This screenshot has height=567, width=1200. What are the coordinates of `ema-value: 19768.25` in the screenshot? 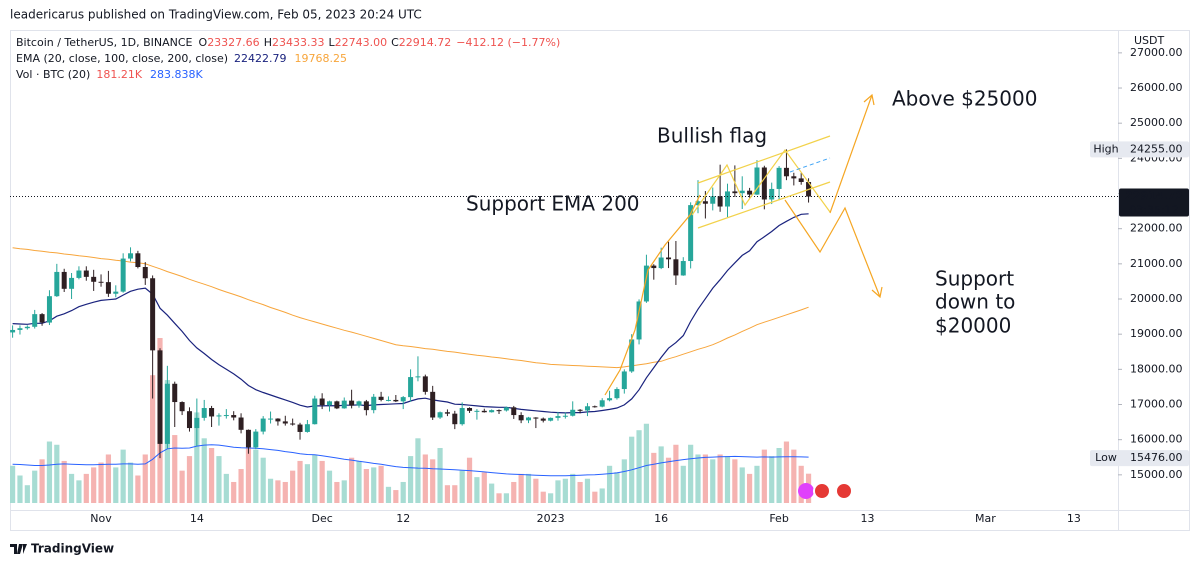 It's located at (321, 58).